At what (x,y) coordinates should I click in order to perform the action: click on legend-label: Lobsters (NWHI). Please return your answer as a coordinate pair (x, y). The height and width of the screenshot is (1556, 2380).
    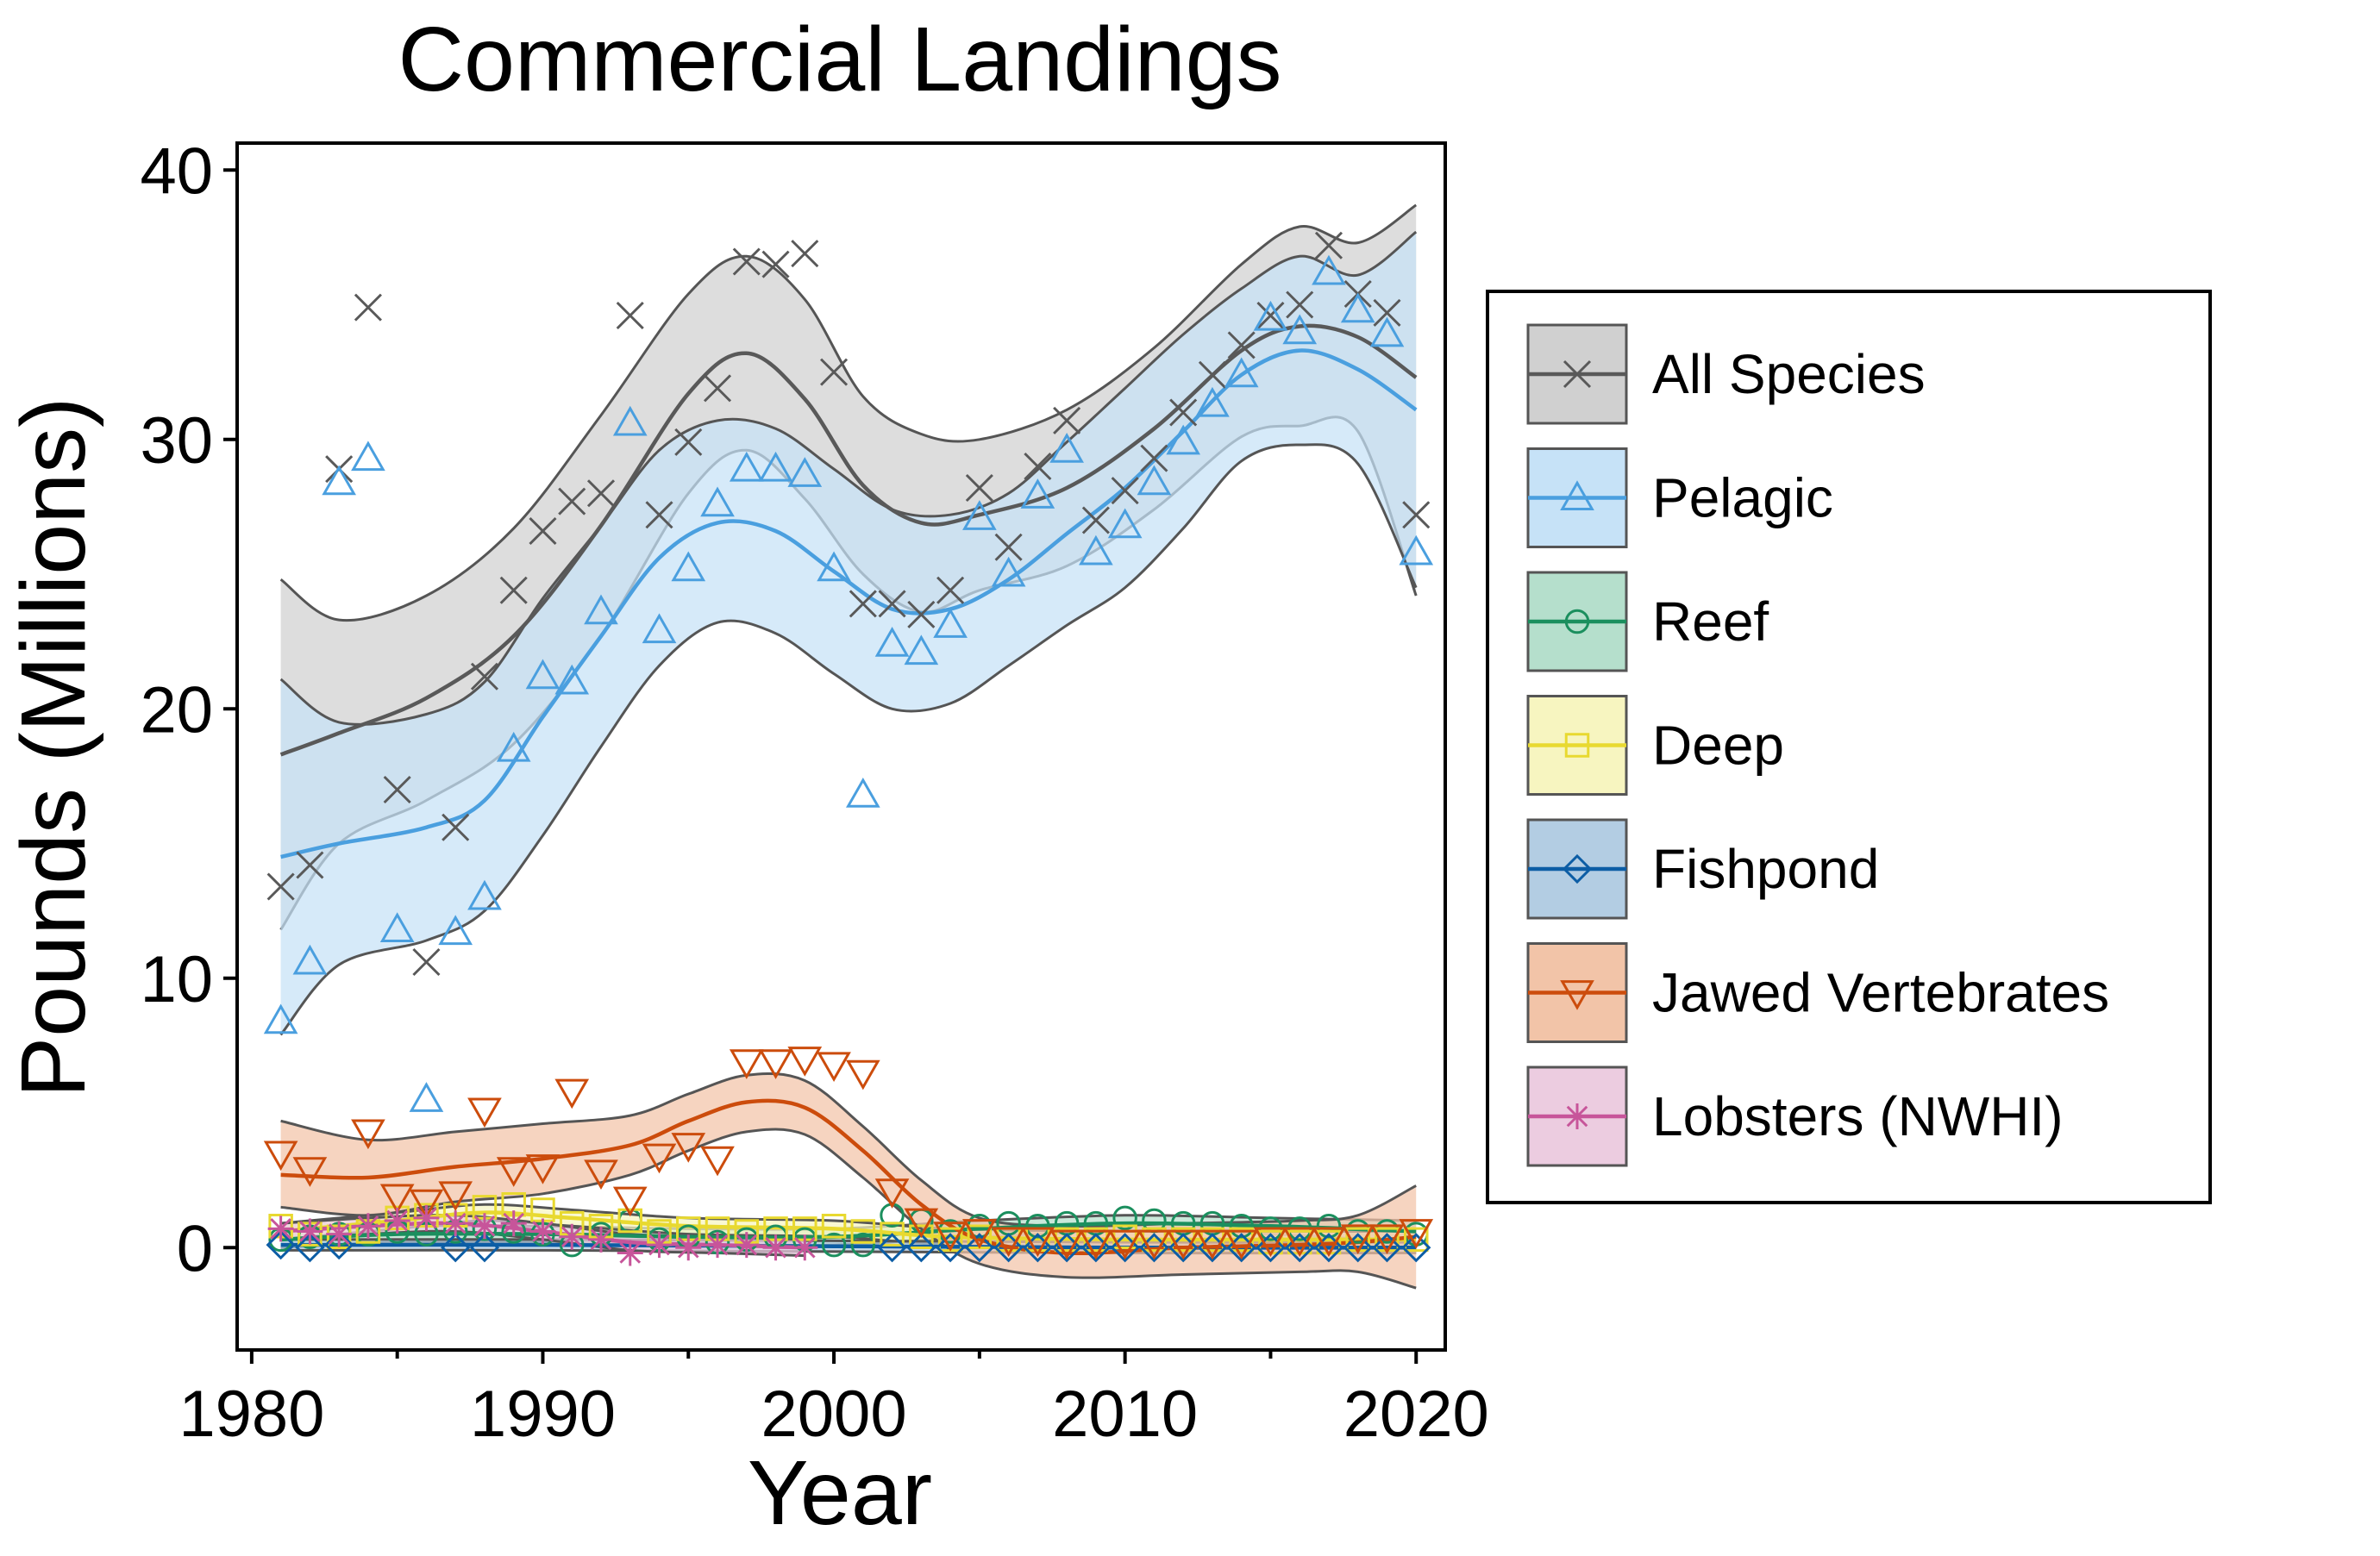
    Looking at the image, I should click on (1858, 1116).